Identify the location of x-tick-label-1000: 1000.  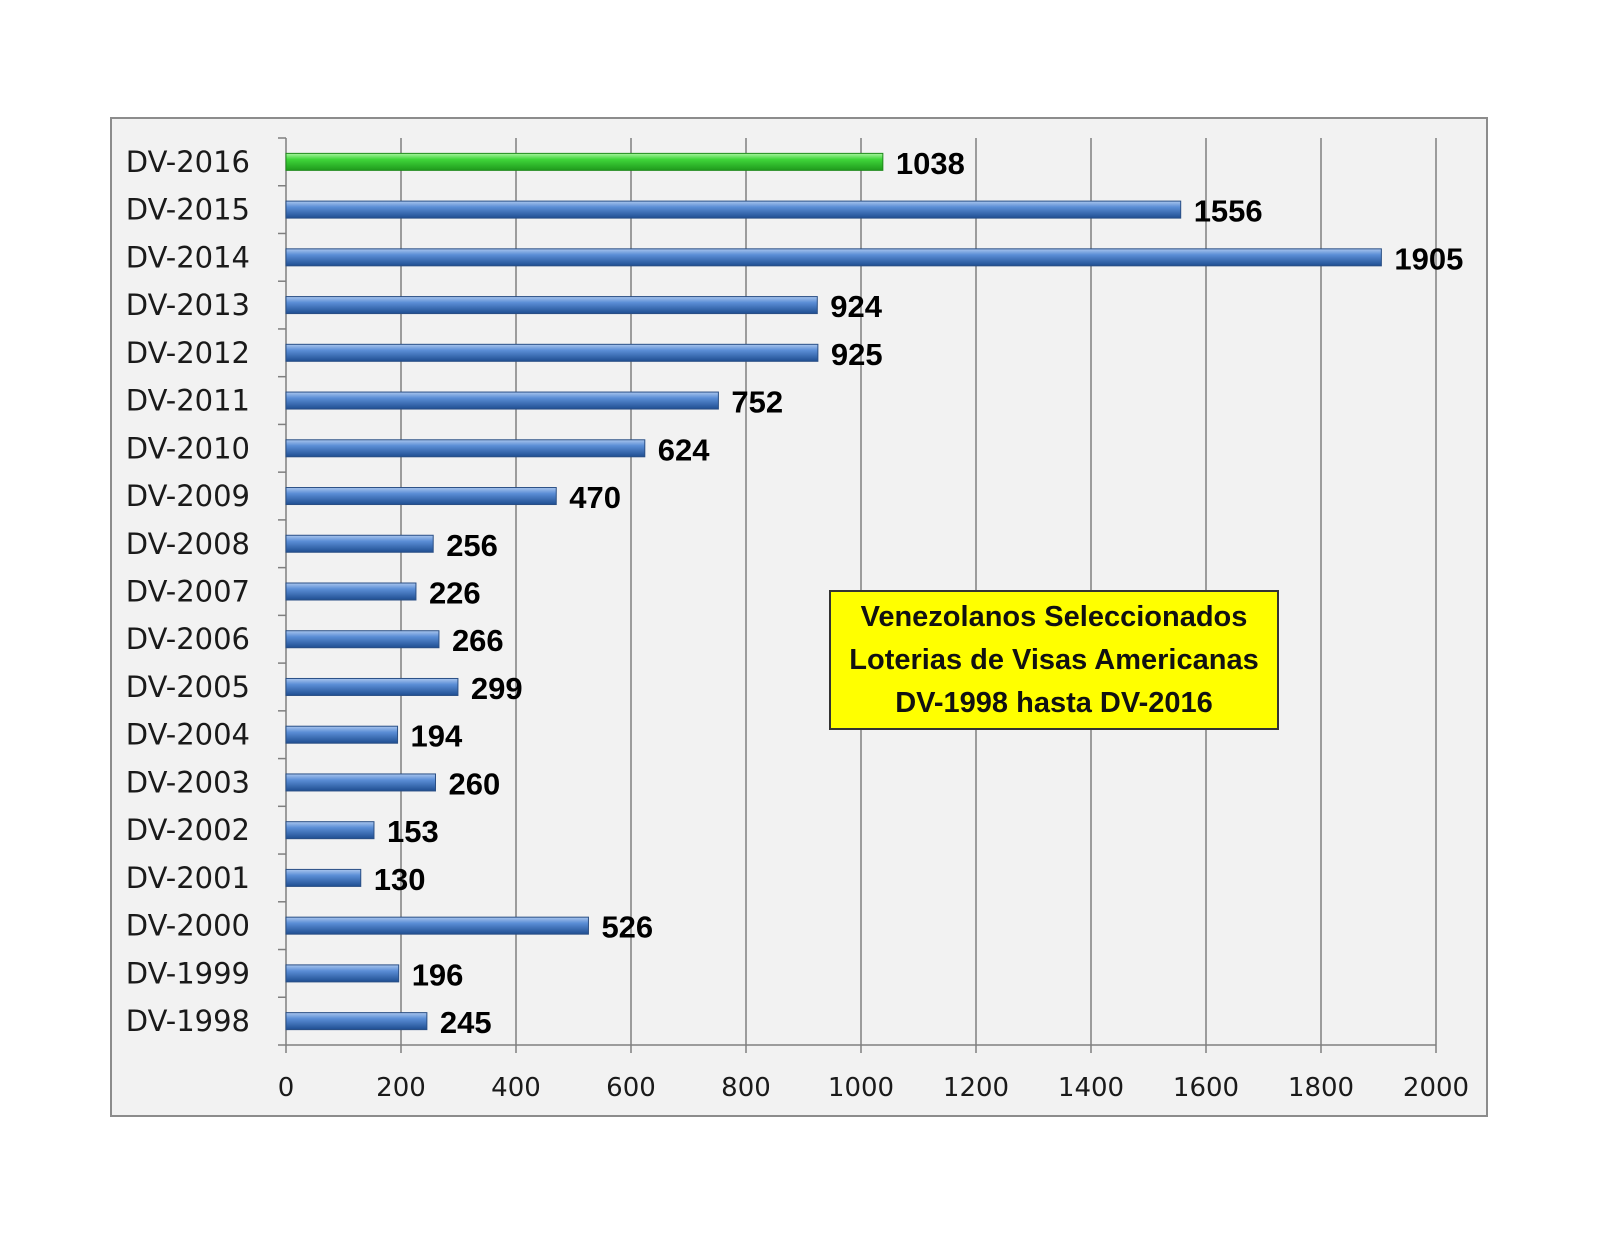
(861, 1088).